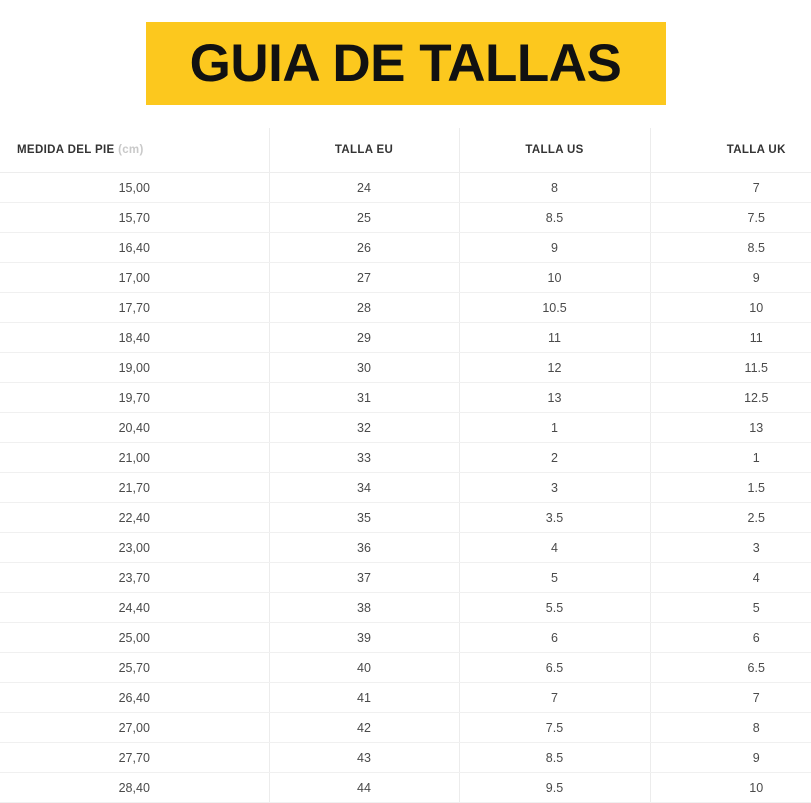 The height and width of the screenshot is (803, 811). I want to click on column-header-foot-measure: MEDIDA DEL PIE (cm), so click(134, 150).